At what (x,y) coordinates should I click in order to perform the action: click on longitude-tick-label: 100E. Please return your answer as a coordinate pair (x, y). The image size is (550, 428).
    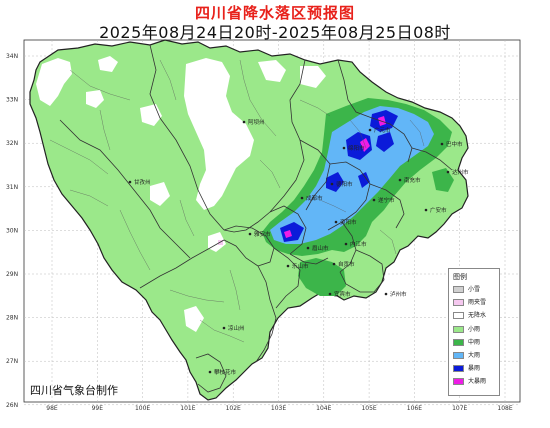
    Looking at the image, I should click on (142, 408).